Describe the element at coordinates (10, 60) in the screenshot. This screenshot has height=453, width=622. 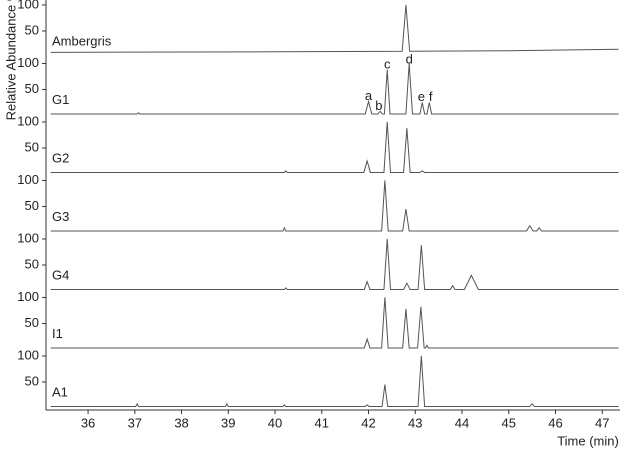
I see `y-axis-label: Relative Abundance %` at that location.